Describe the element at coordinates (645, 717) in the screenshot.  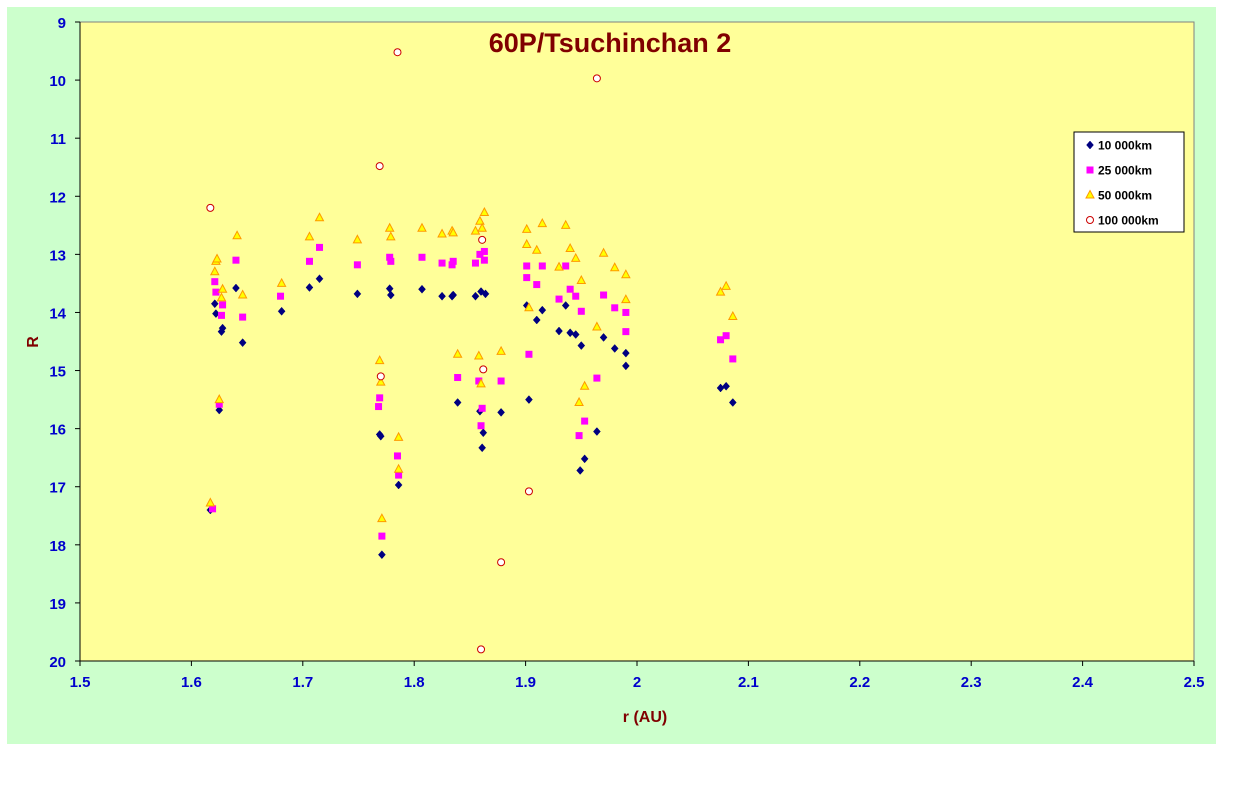
I see `x-axis-title: r (AU)` at that location.